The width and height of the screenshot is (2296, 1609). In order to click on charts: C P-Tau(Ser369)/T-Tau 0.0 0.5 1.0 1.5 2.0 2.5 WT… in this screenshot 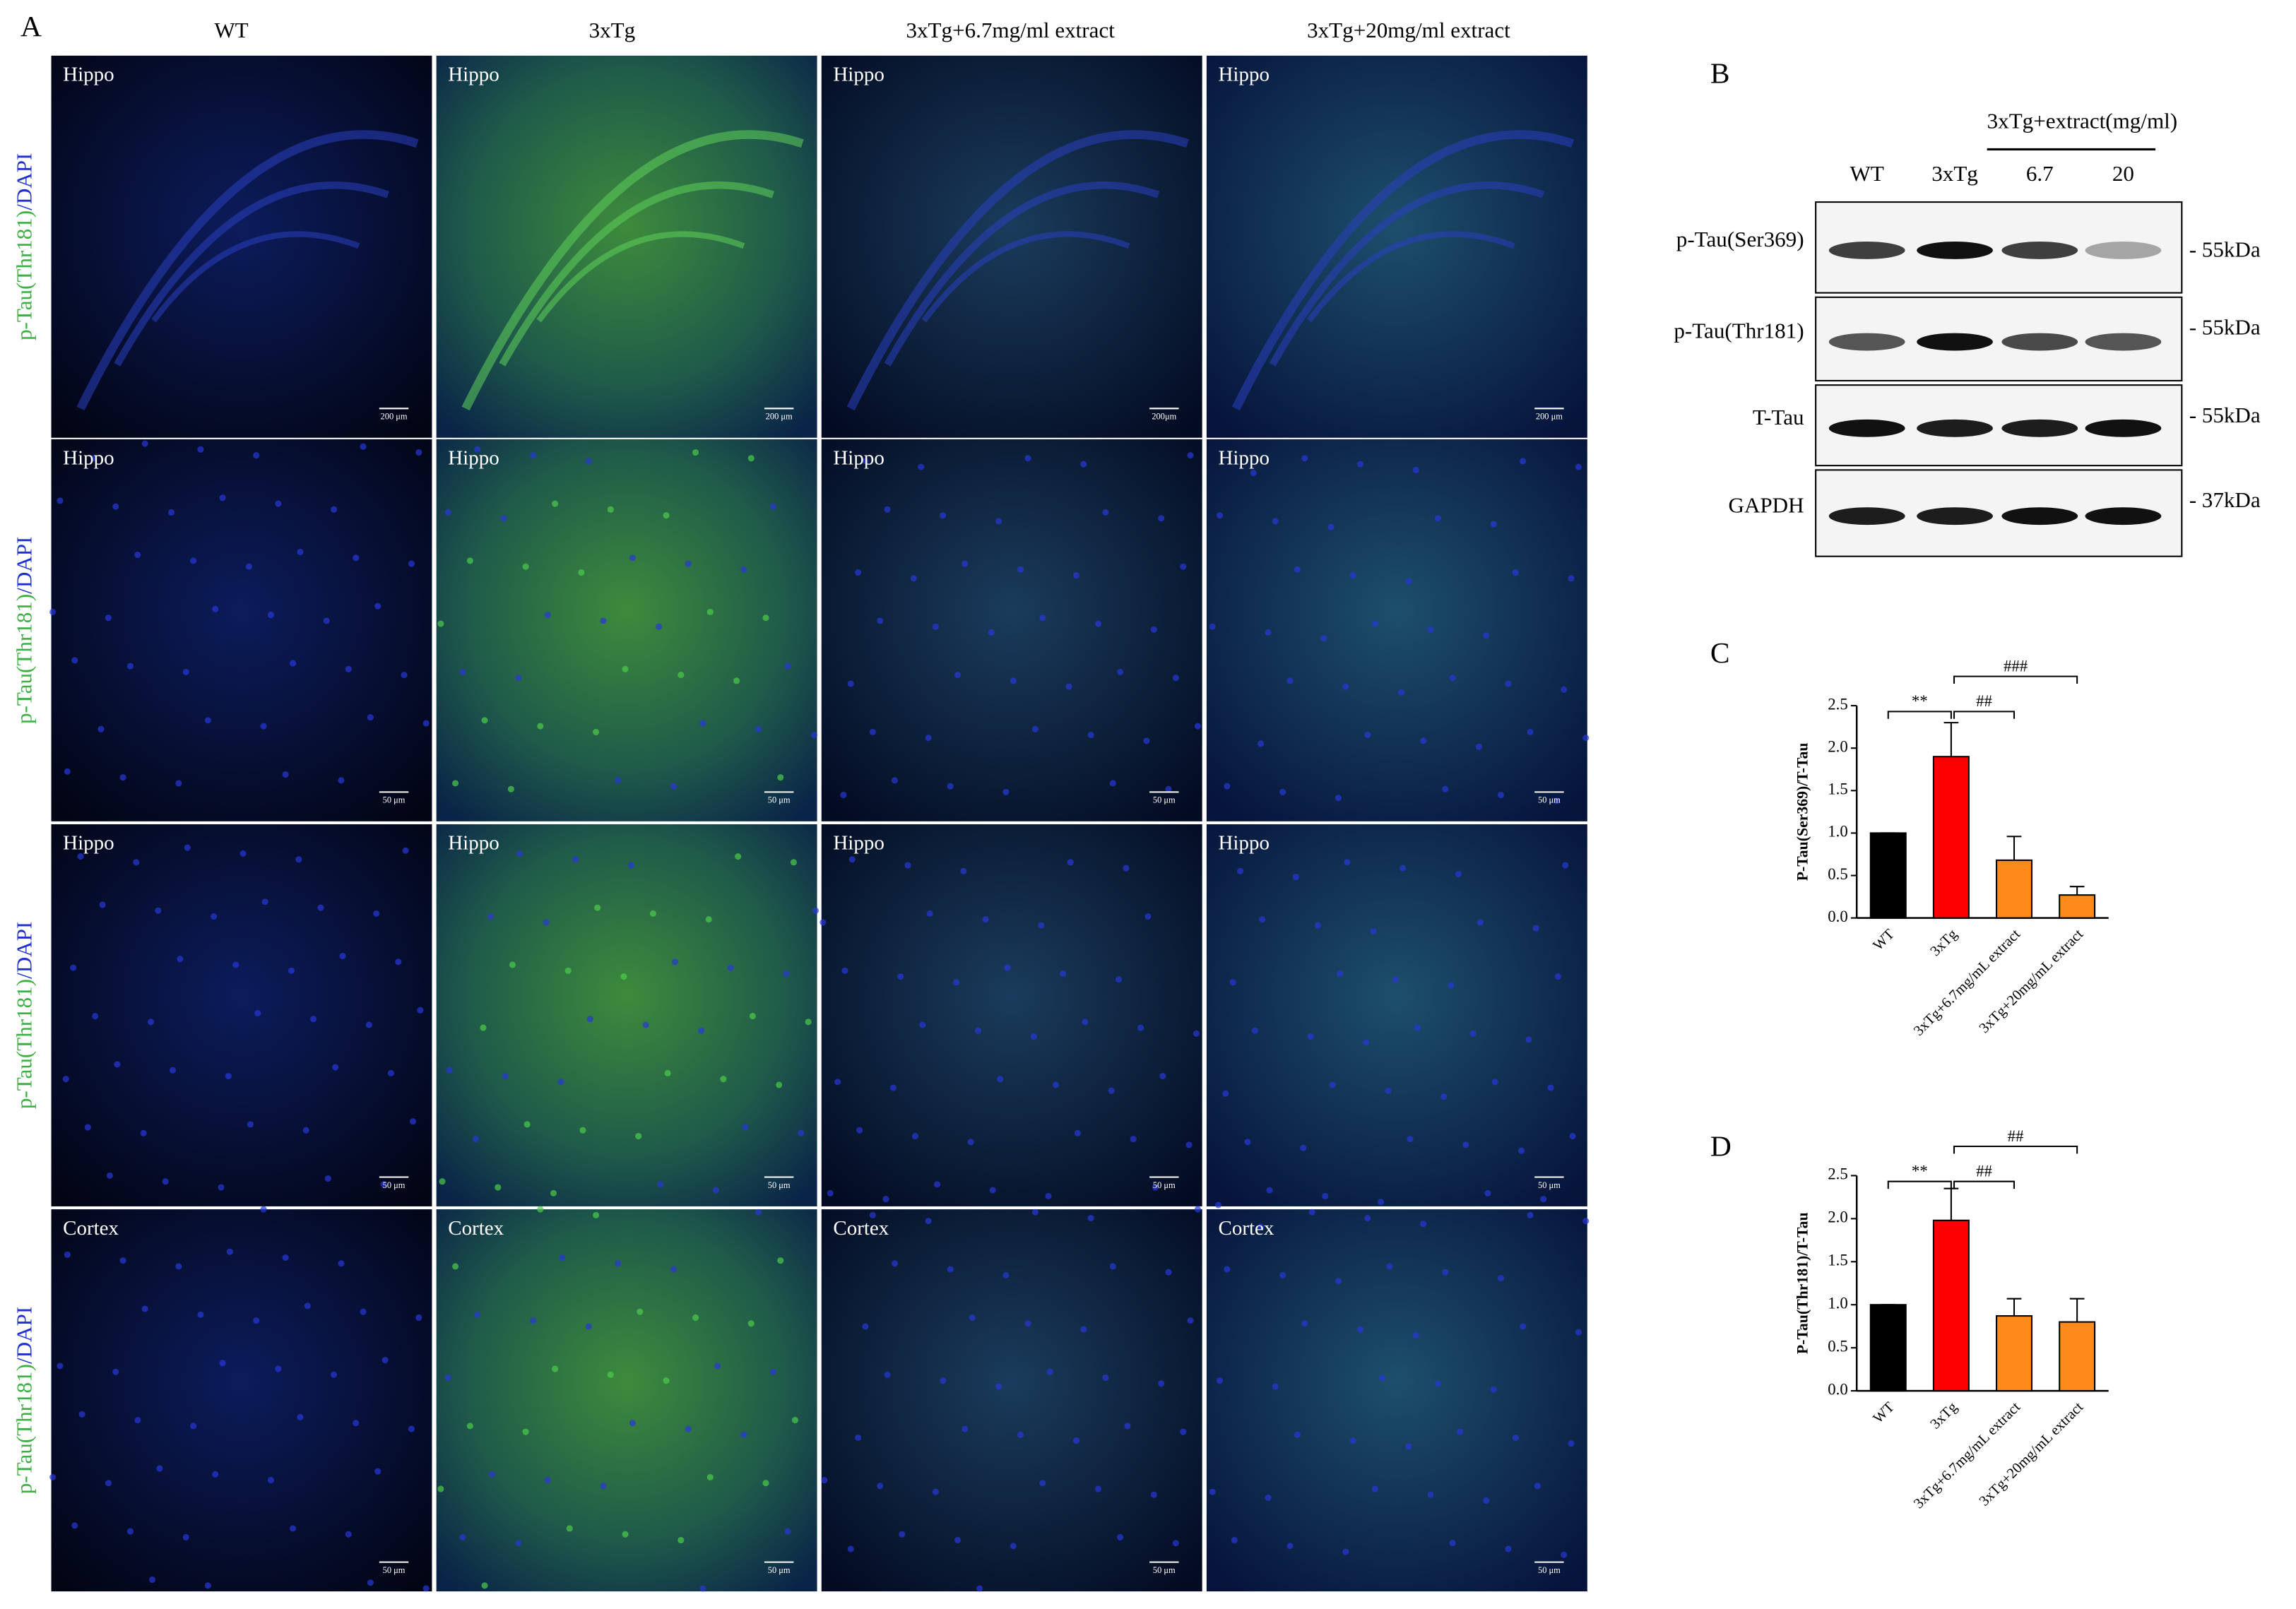, I will do `click(1910, 1074)`.